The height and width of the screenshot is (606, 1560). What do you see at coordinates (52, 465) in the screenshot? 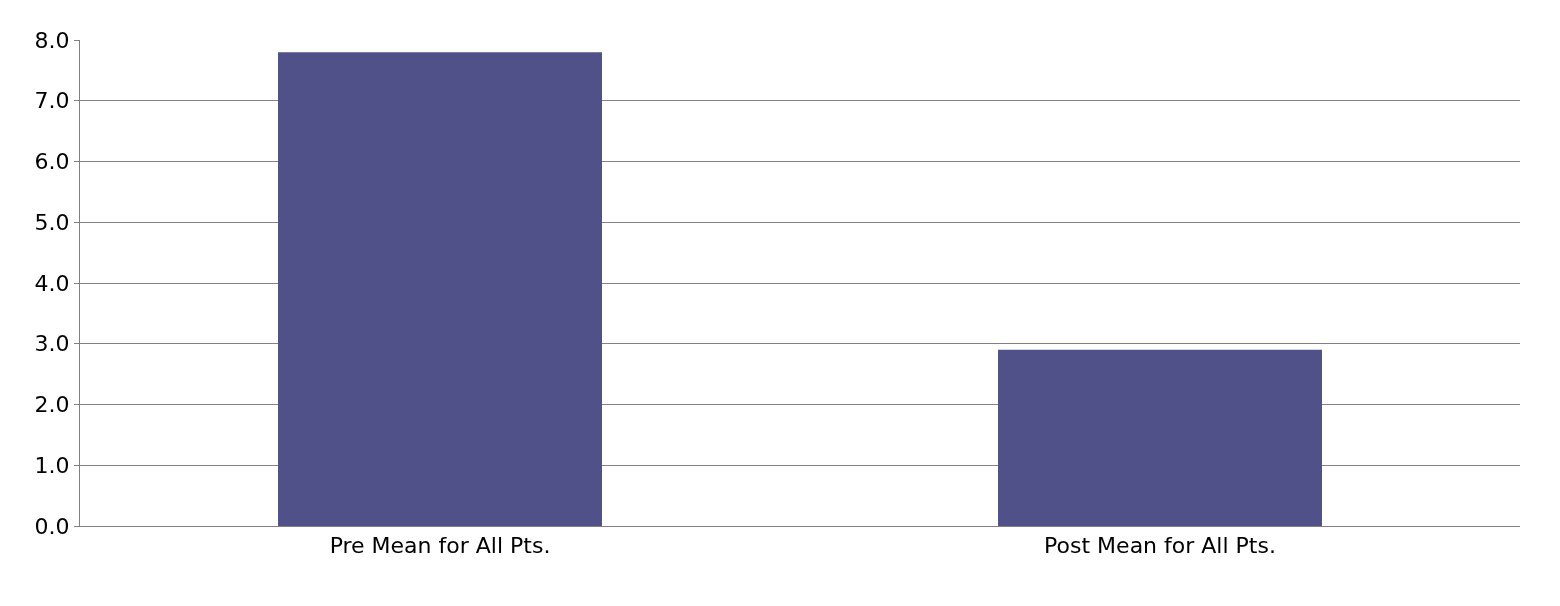
I see `y-tick-label: 1.0` at bounding box center [52, 465].